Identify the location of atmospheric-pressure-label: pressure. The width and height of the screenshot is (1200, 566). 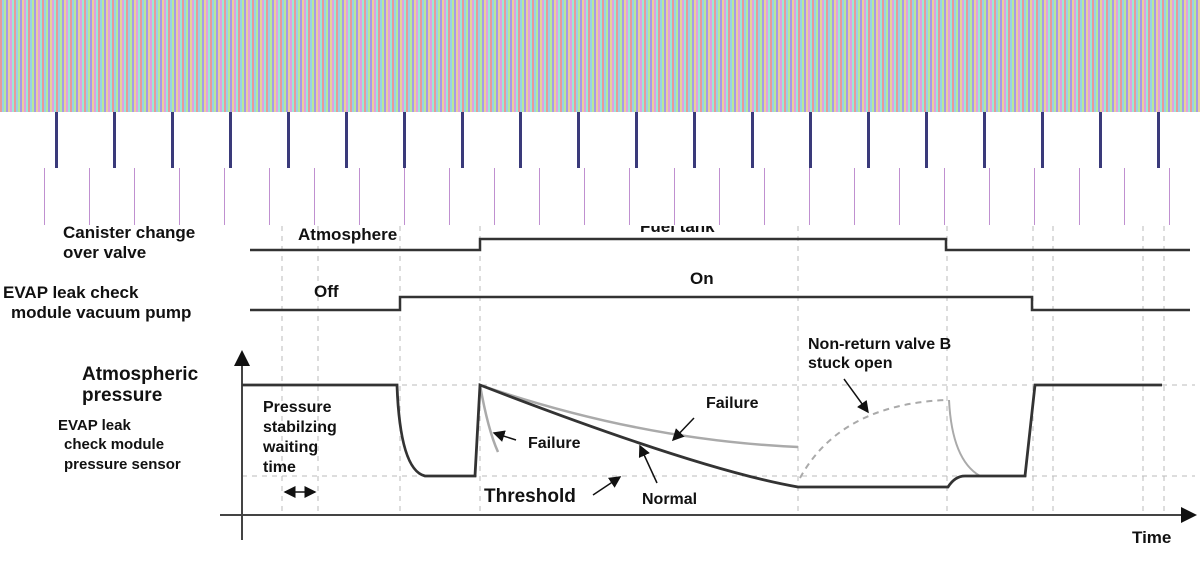
(122, 395).